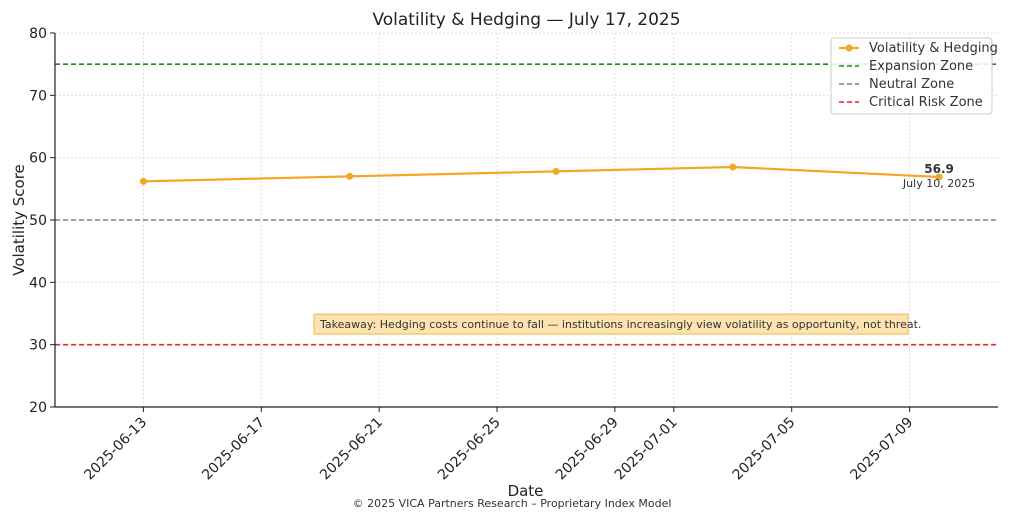 This screenshot has height=512, width=1024. I want to click on series-layer, so click(541, 174).